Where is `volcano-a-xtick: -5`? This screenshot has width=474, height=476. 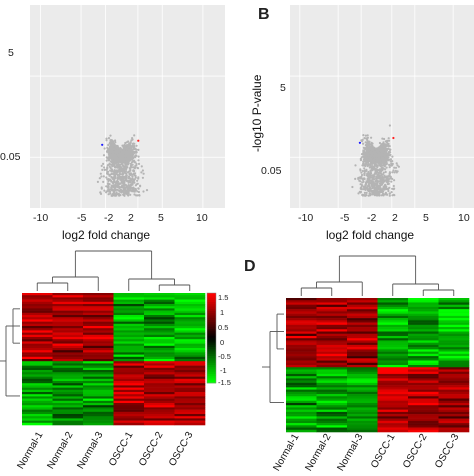
volcano-a-xtick: -5 is located at coordinates (82, 218).